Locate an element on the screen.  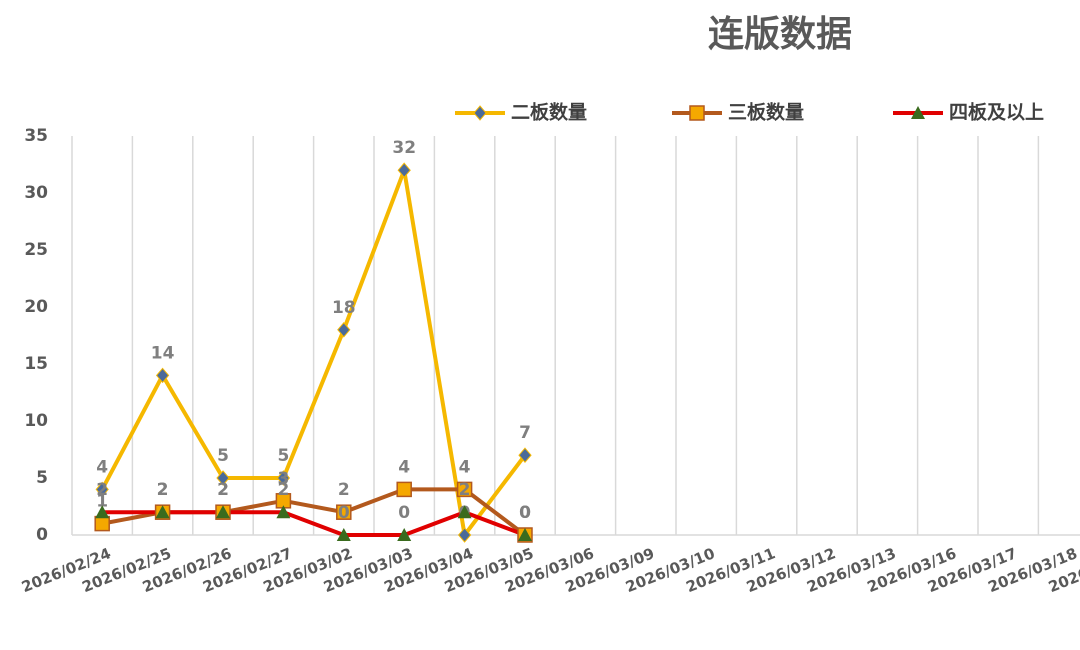
data-label: 7 is located at coordinates (525, 433).